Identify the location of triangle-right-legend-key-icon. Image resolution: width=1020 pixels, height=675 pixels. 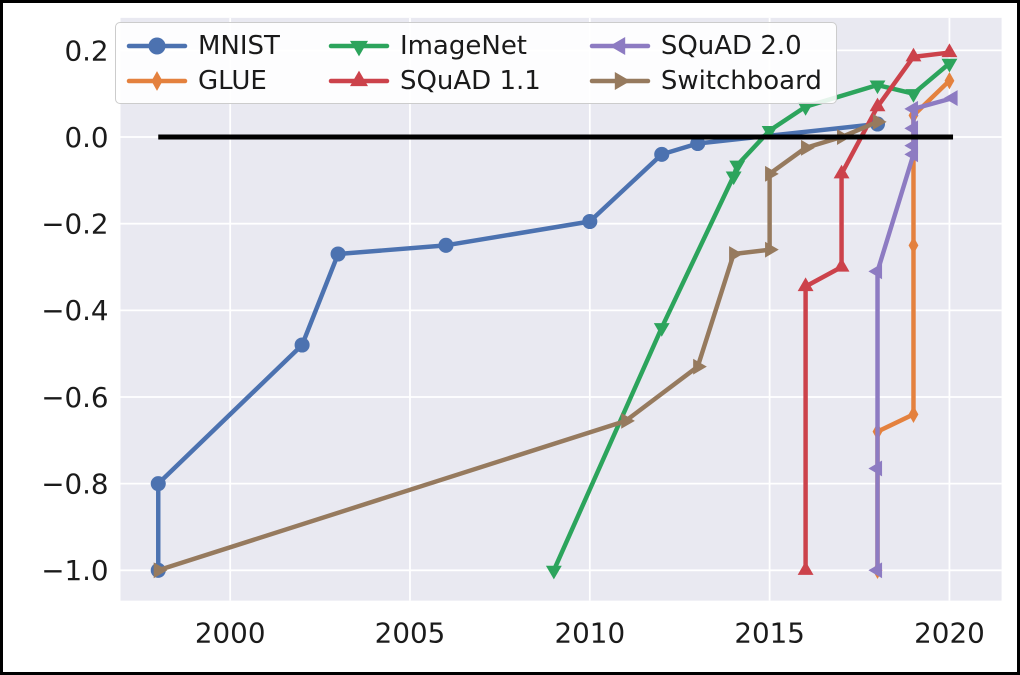
(620, 80).